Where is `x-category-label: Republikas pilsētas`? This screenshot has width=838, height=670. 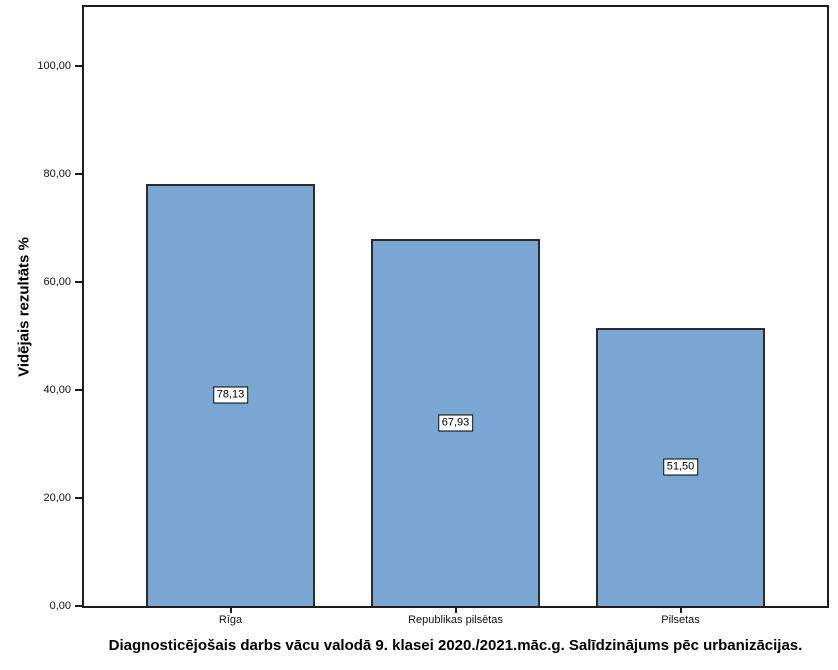 x-category-label: Republikas pilsētas is located at coordinates (455, 620).